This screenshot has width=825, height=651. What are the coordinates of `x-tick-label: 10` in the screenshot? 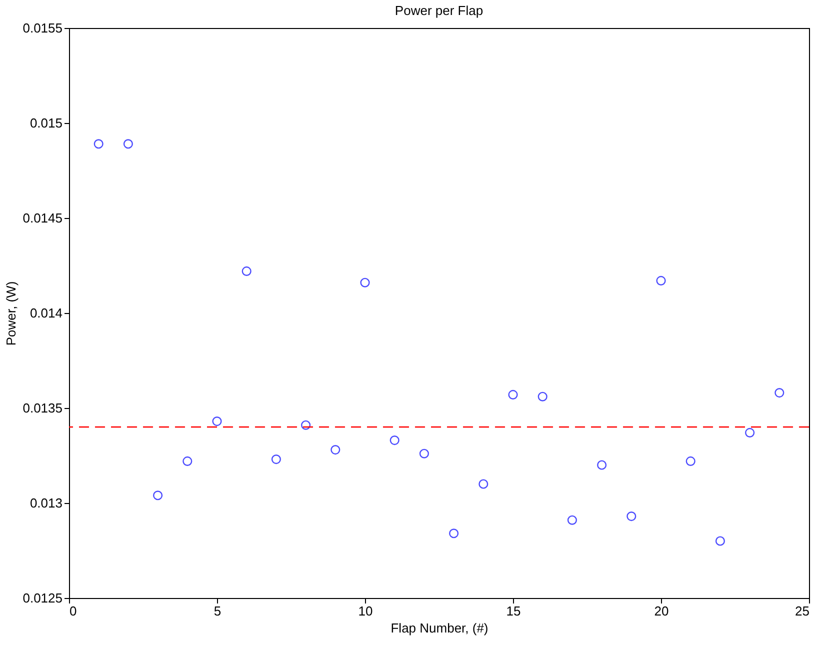 It's located at (365, 611).